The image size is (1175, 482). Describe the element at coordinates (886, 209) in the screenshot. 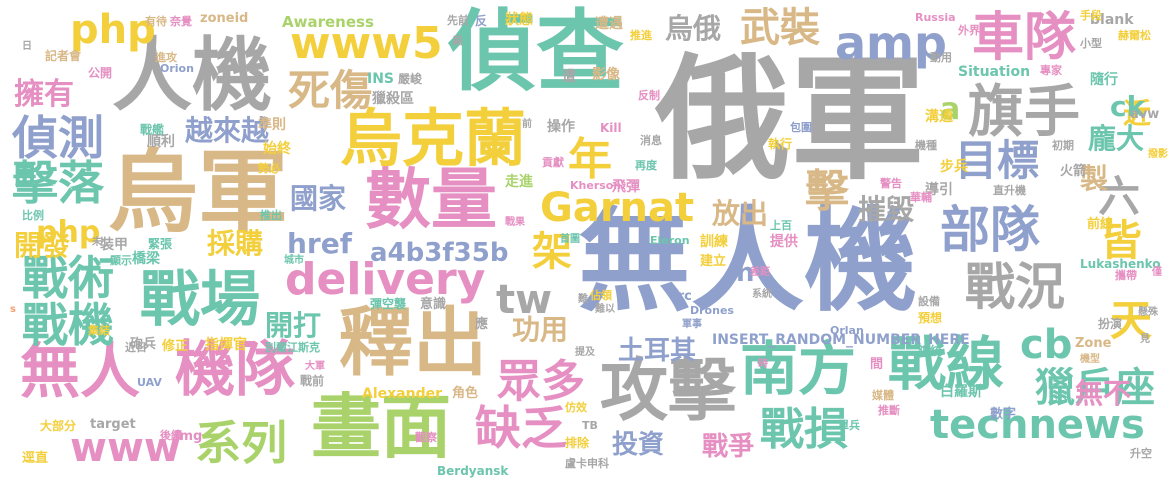

I see `word-cuihui: 摧毀` at that location.